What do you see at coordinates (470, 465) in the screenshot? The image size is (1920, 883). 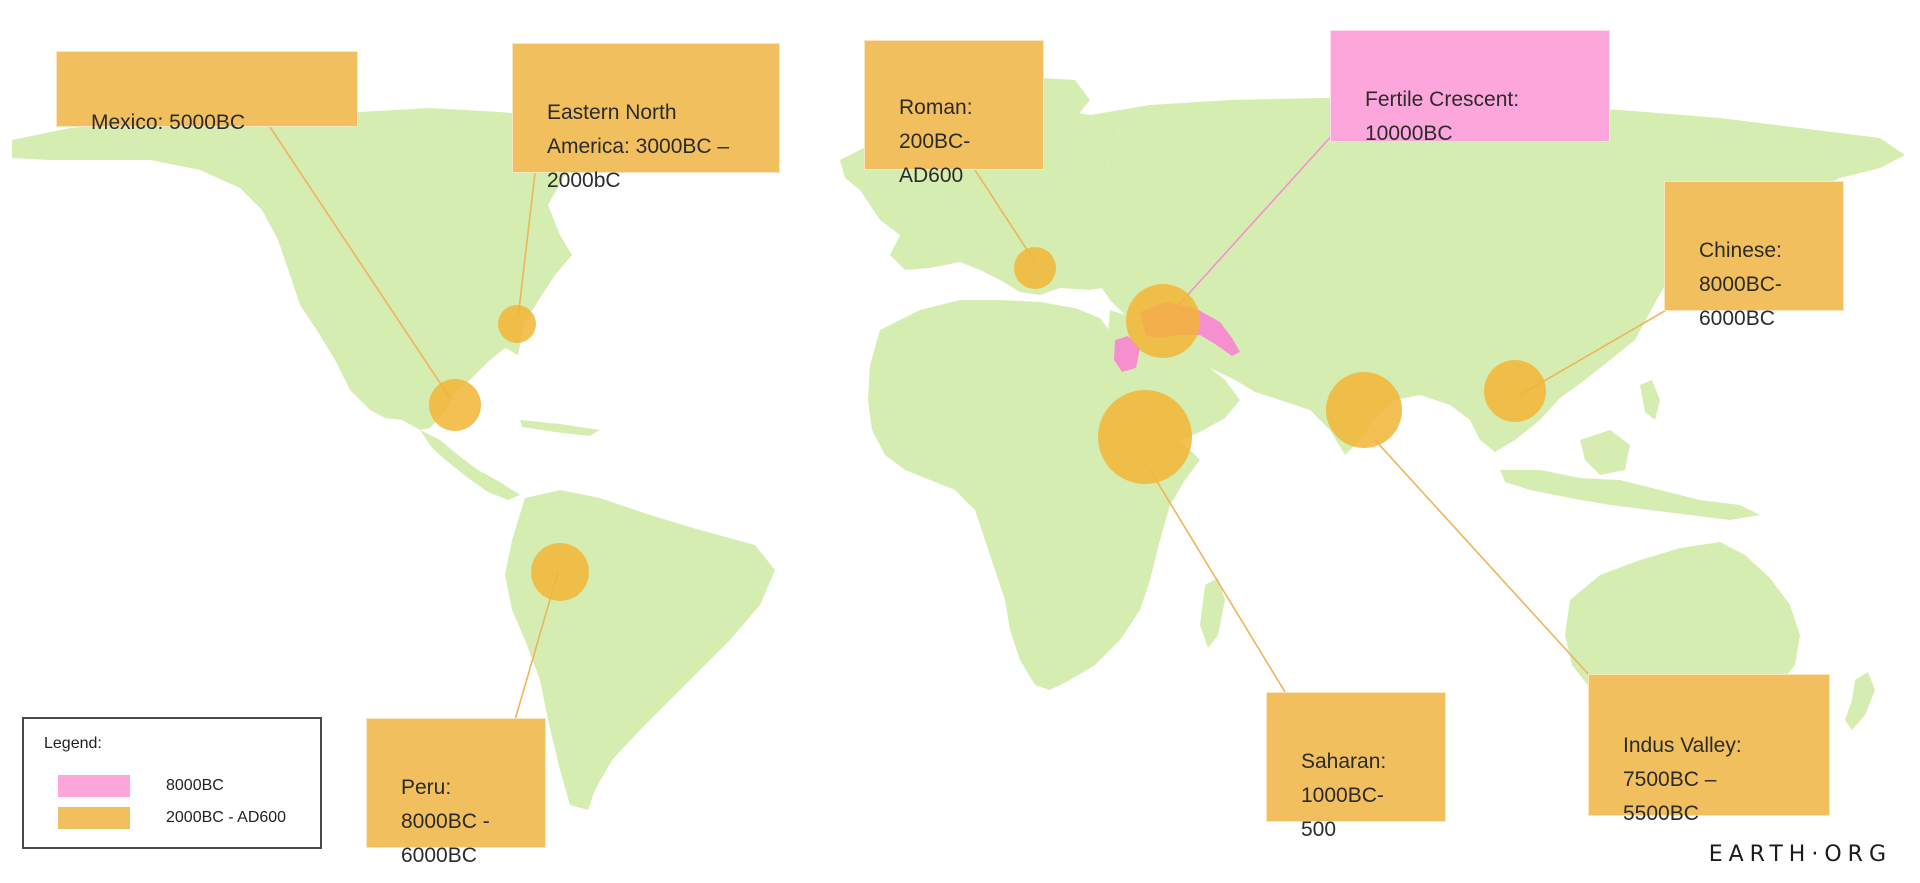 I see `landmass-central-america` at bounding box center [470, 465].